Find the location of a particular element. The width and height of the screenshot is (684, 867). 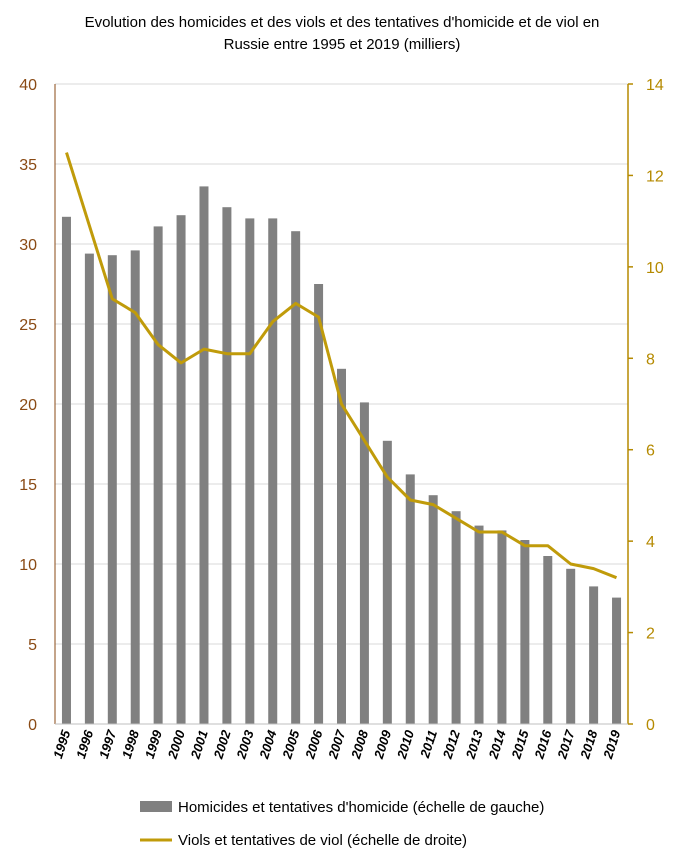

chart-title-line-2: Russie entre 1995 et 2019 (milliers) is located at coordinates (342, 44).